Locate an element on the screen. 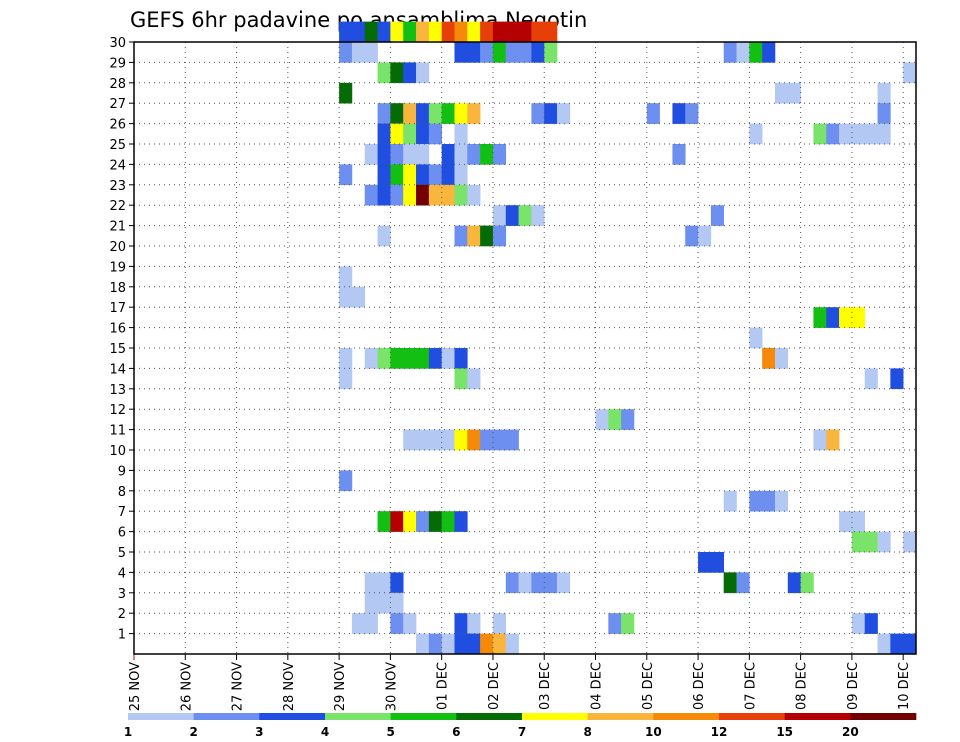 The width and height of the screenshot is (960, 742). y-tick-label: 19 is located at coordinates (117, 267).